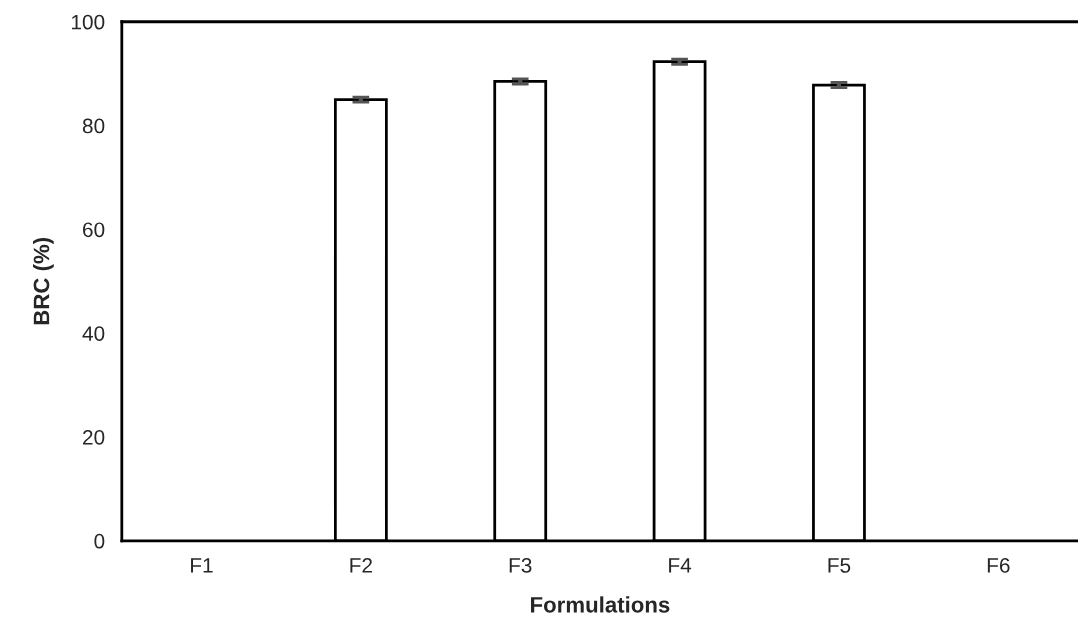 This screenshot has height=640, width=1078. Describe the element at coordinates (520, 565) in the screenshot. I see `x-tick-label: F3` at that location.